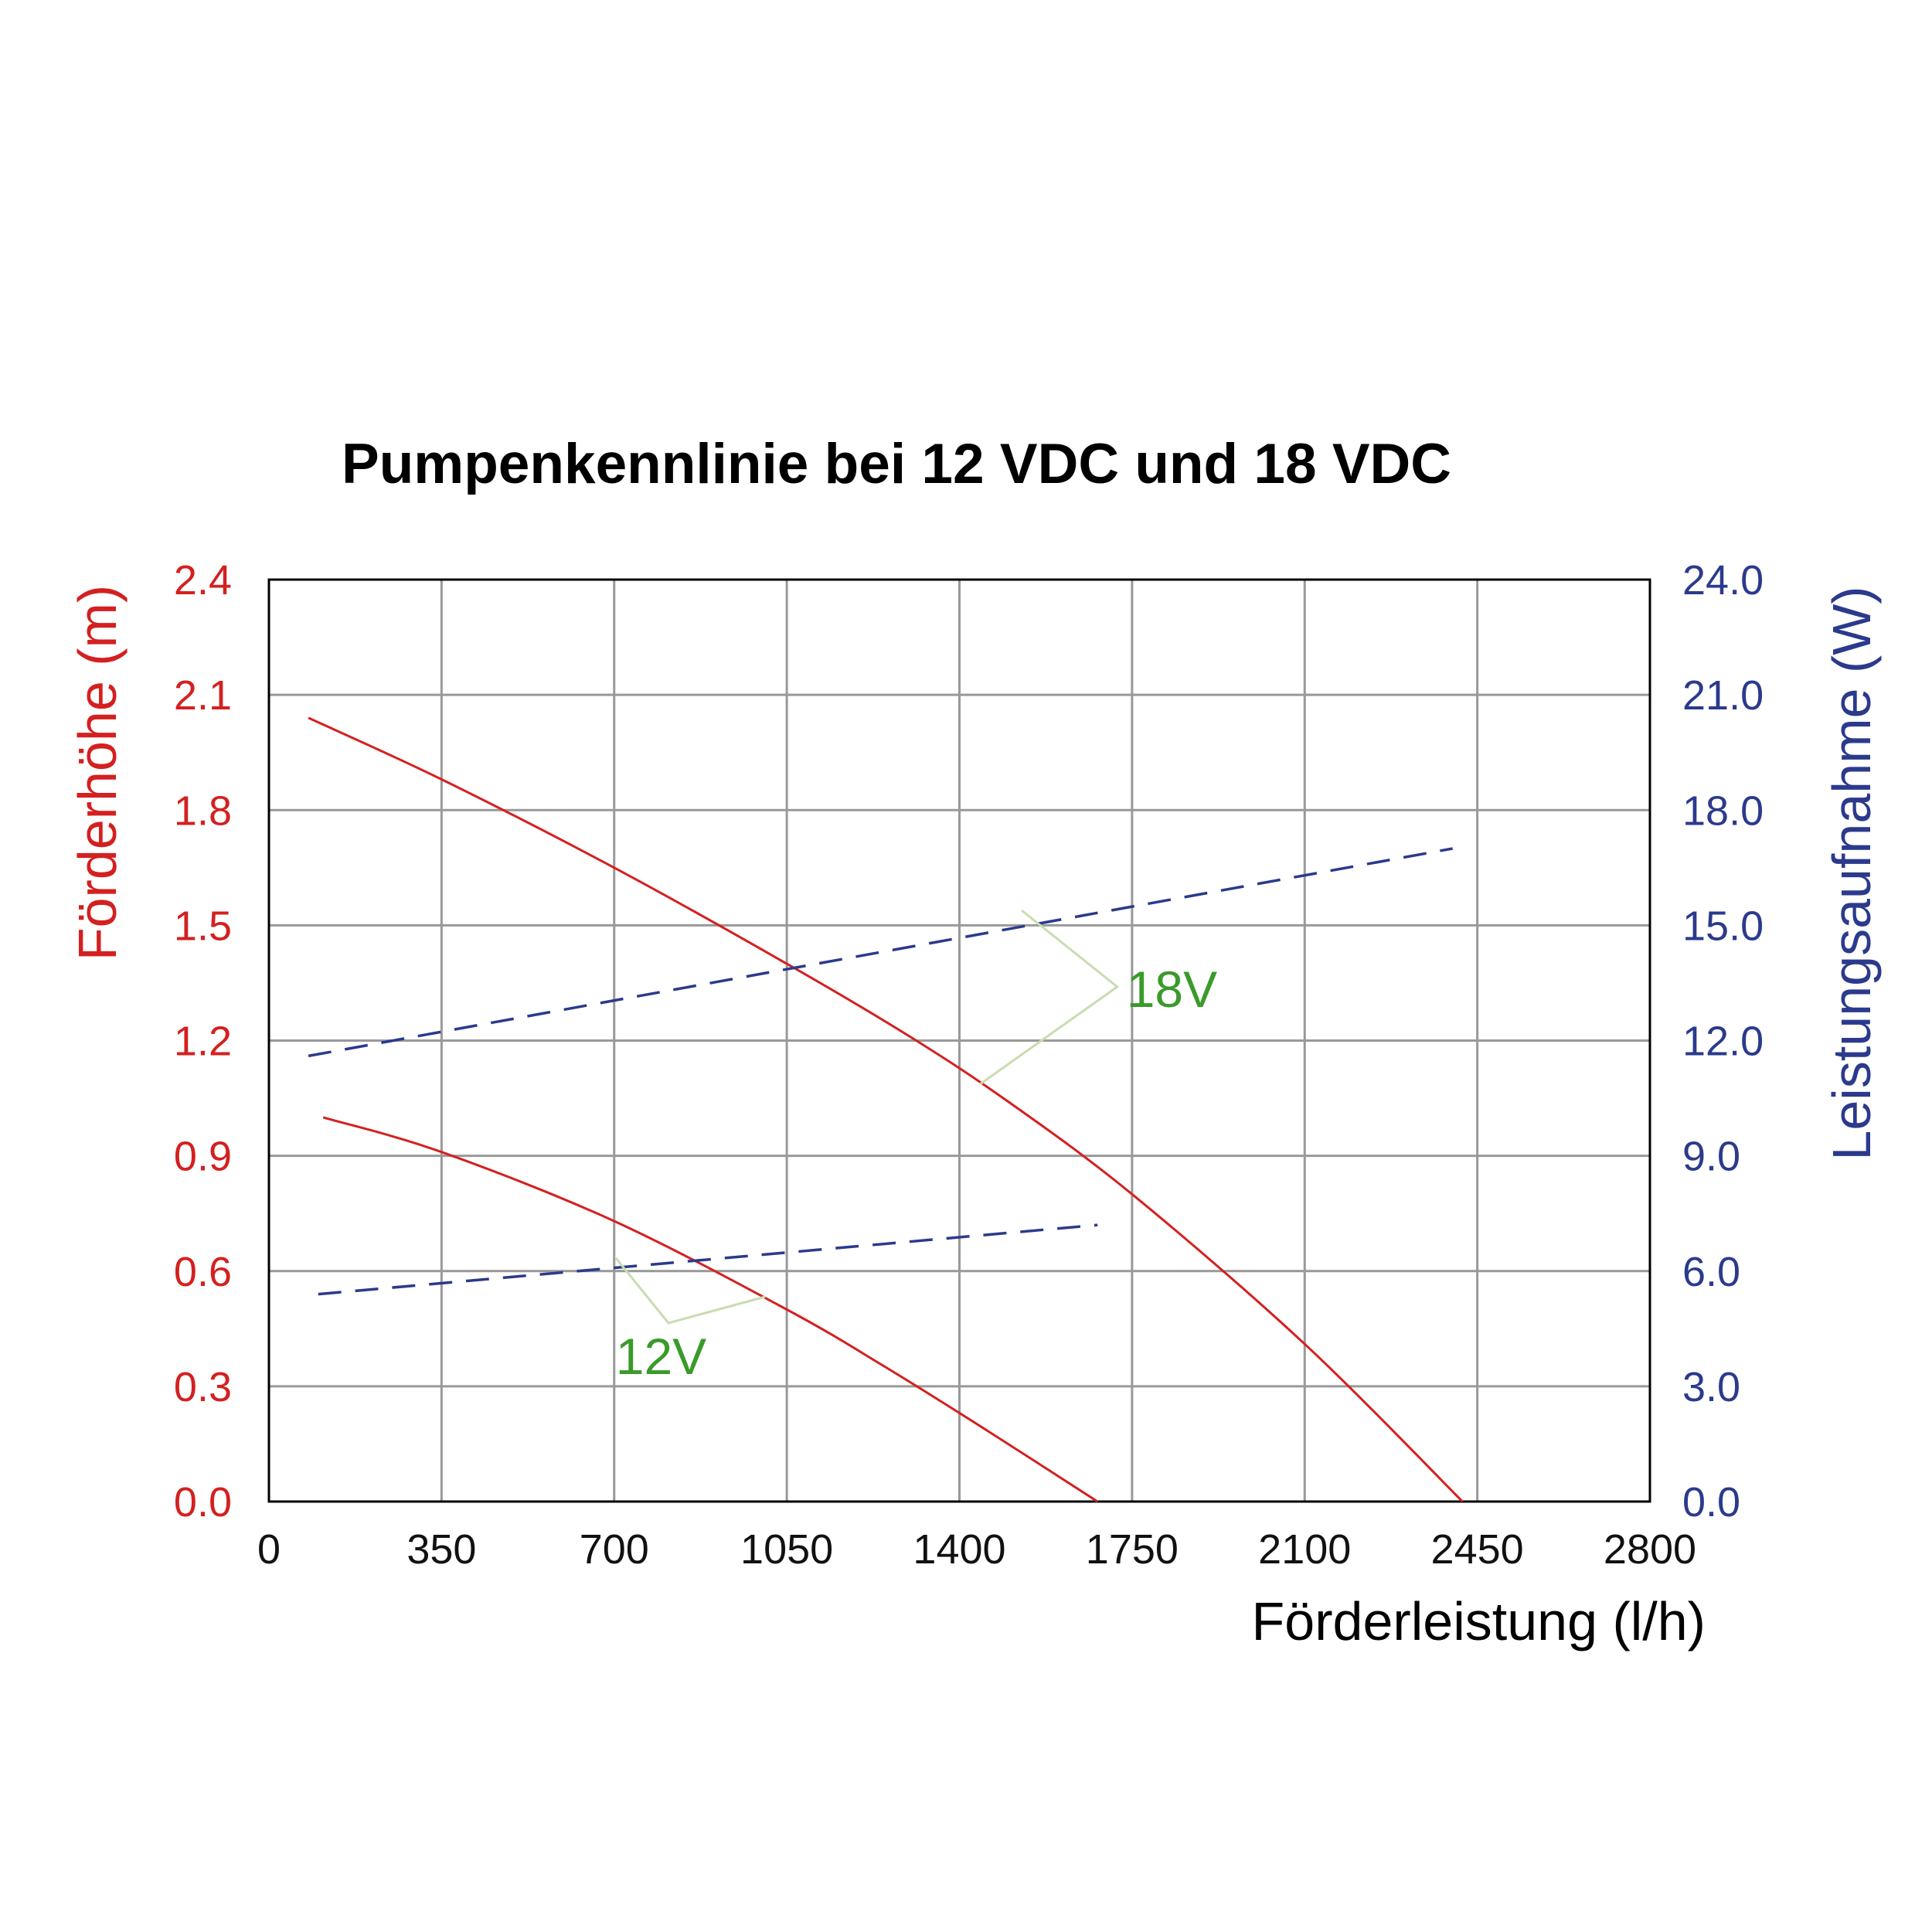 The width and height of the screenshot is (1932, 1932). What do you see at coordinates (203, 1503) in the screenshot?
I see `y-left-tick-label: 0.0` at bounding box center [203, 1503].